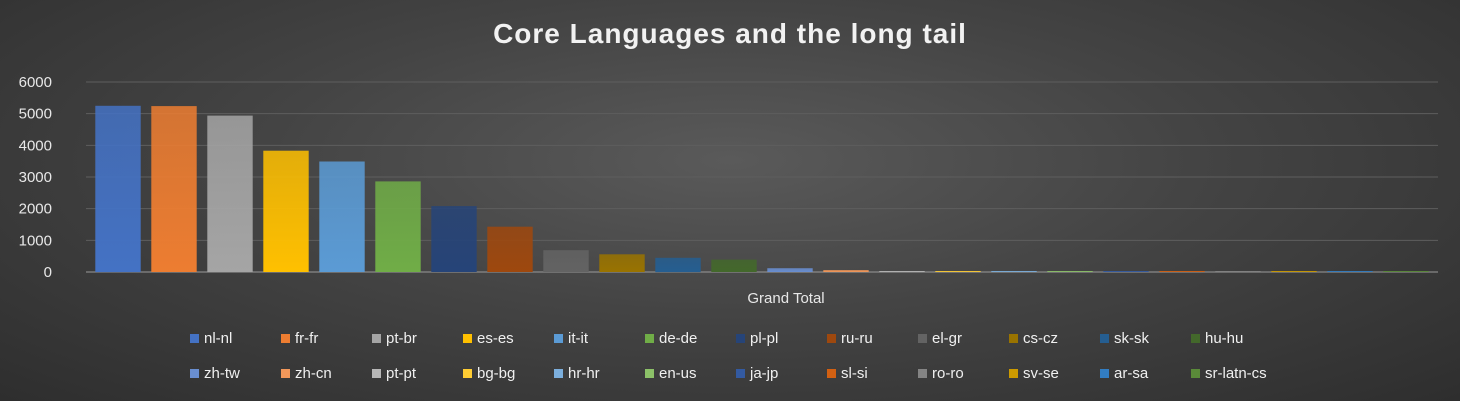 Image resolution: width=1460 pixels, height=401 pixels. I want to click on bar-sr-latn-cs, so click(1406, 271).